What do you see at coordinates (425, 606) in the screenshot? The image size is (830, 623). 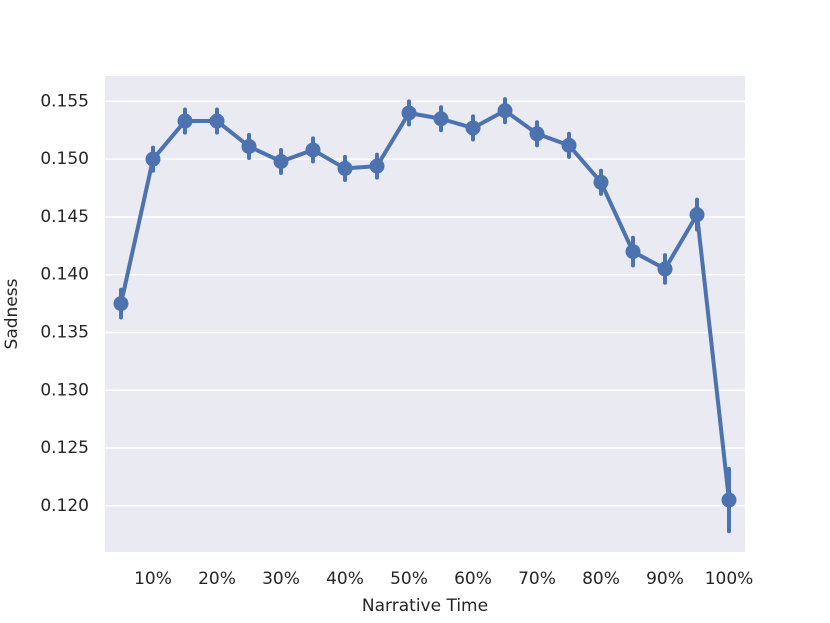 I see `x-axis-label: Narrative Time` at bounding box center [425, 606].